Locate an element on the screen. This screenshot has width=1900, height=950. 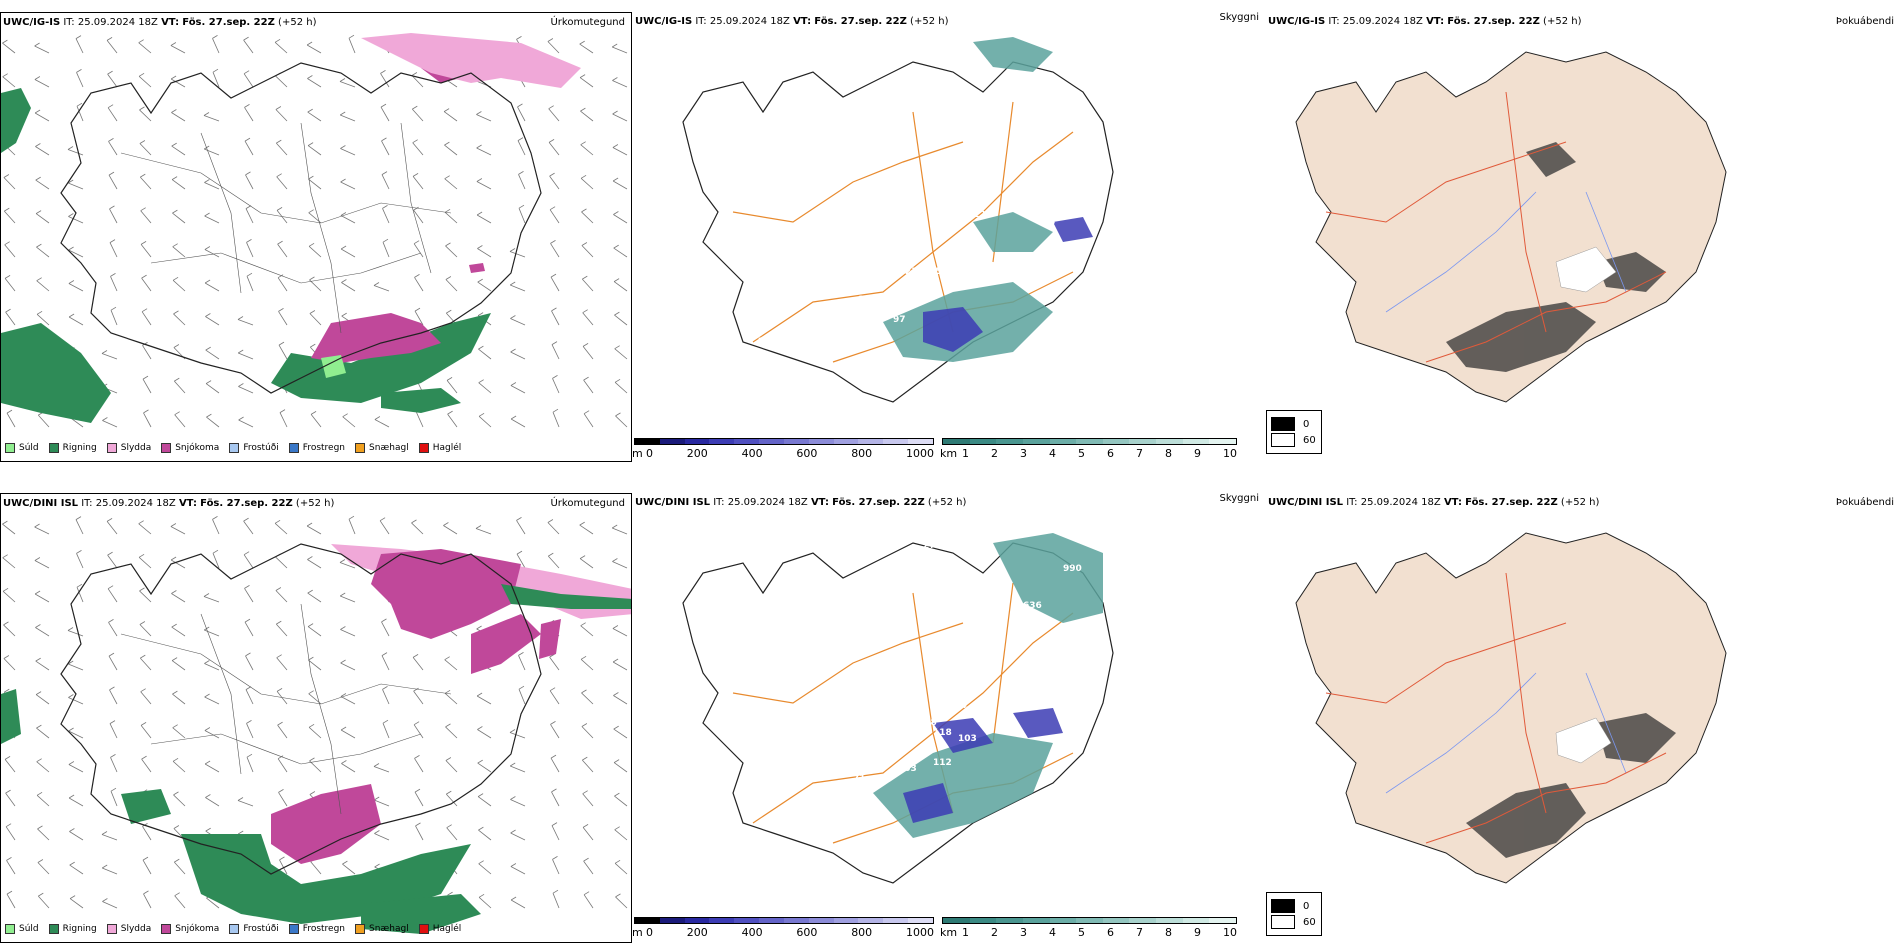
cloud-map is located at coordinates (1511, 227).